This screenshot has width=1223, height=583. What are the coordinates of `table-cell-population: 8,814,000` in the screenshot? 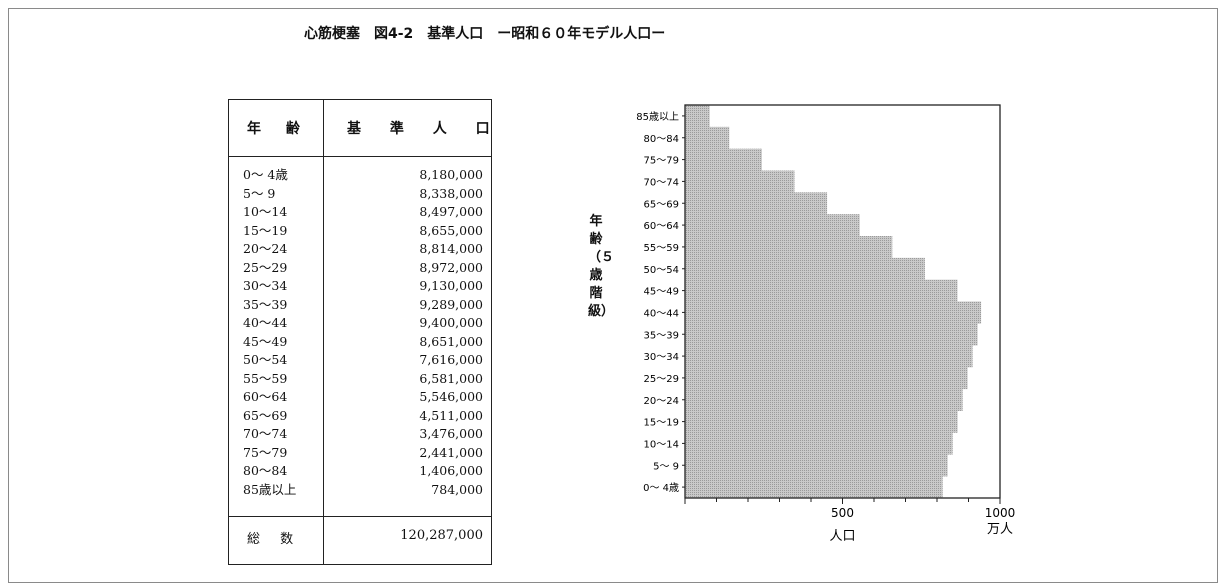 It's located at (451, 248).